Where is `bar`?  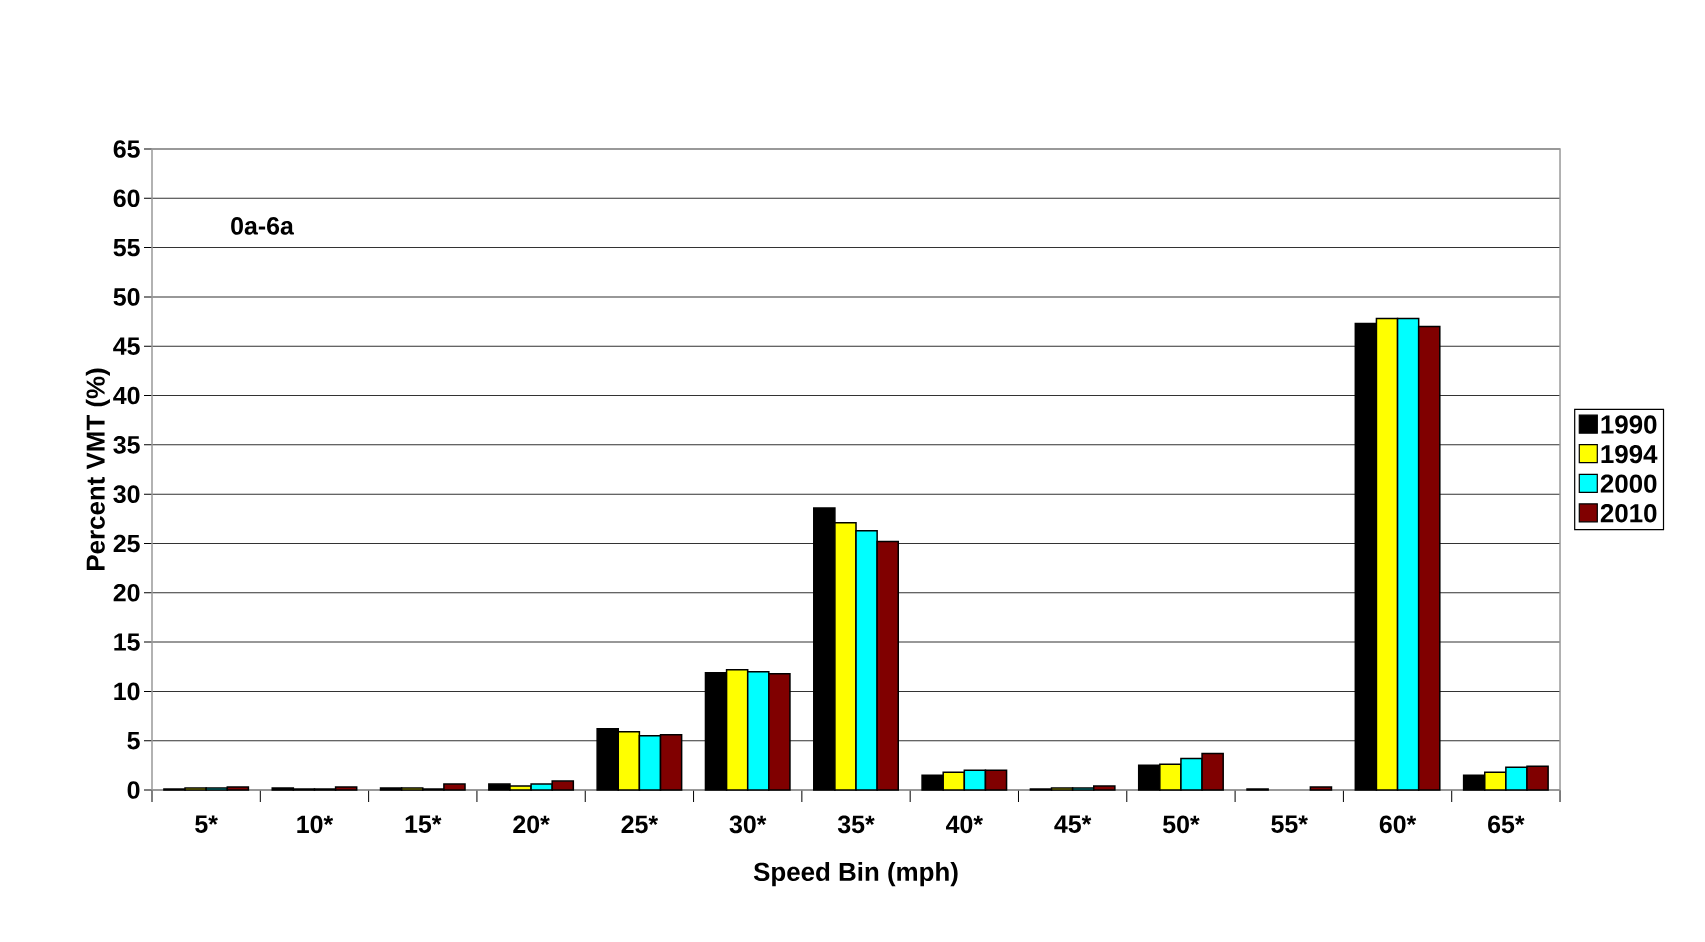
bar is located at coordinates (1321, 788).